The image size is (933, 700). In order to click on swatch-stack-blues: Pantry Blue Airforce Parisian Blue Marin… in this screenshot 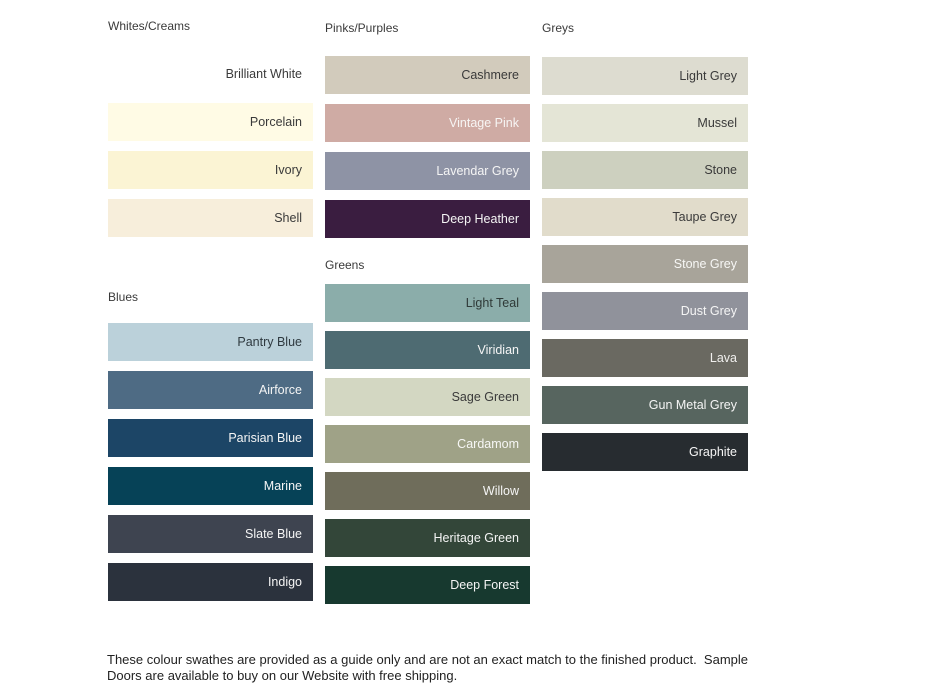, I will do `click(210, 462)`.